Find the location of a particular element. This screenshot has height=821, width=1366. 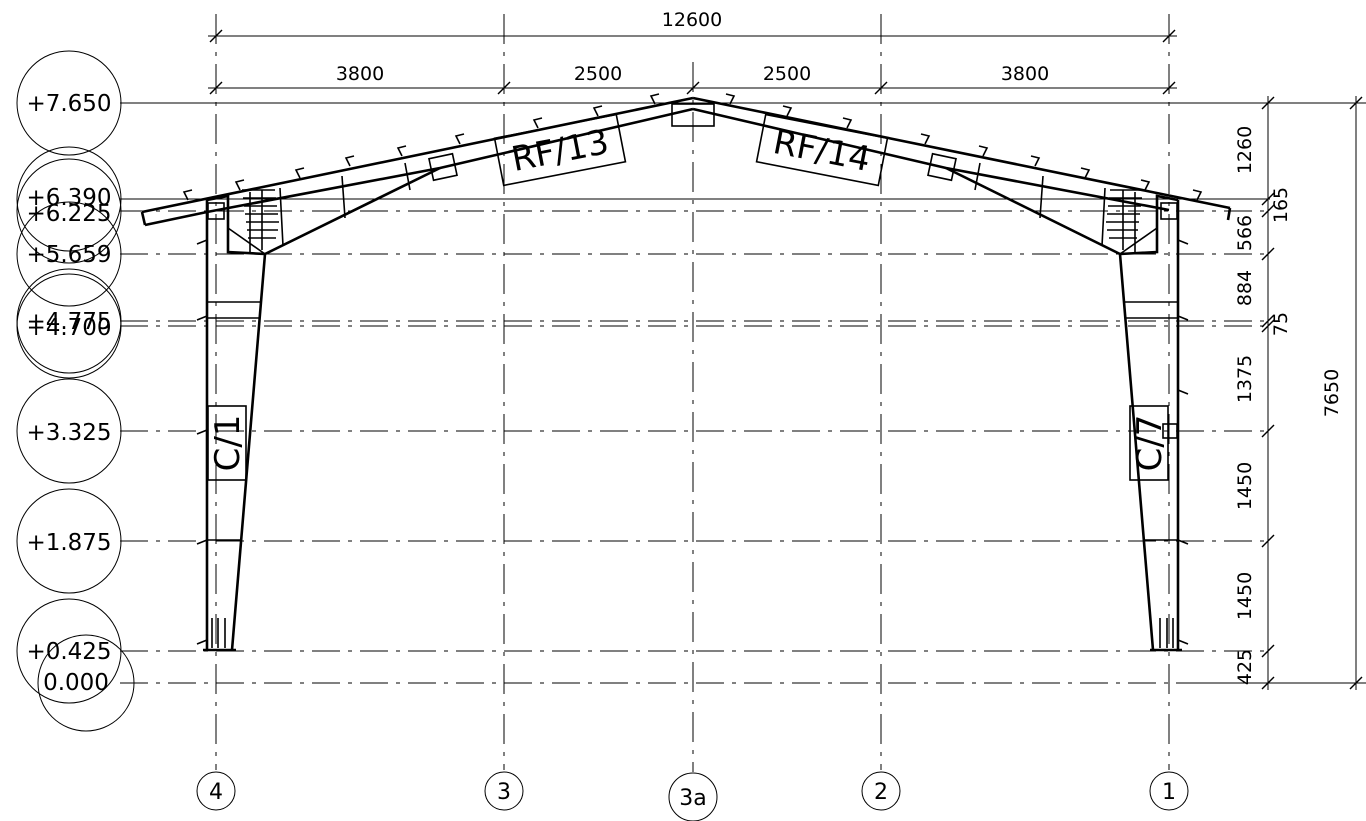

seg-dim-1450a: 1450 is located at coordinates (1245, 486).